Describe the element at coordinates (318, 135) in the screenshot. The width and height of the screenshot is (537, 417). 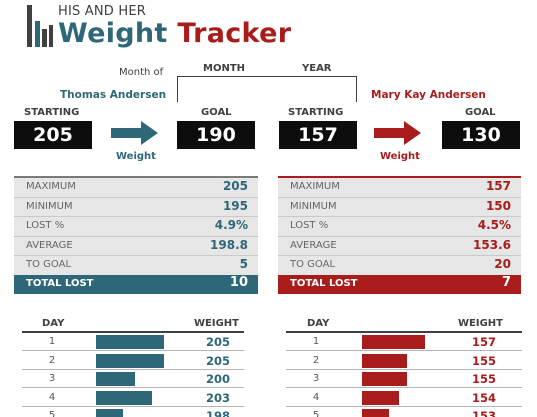
I see `her-starting-value: 157` at that location.